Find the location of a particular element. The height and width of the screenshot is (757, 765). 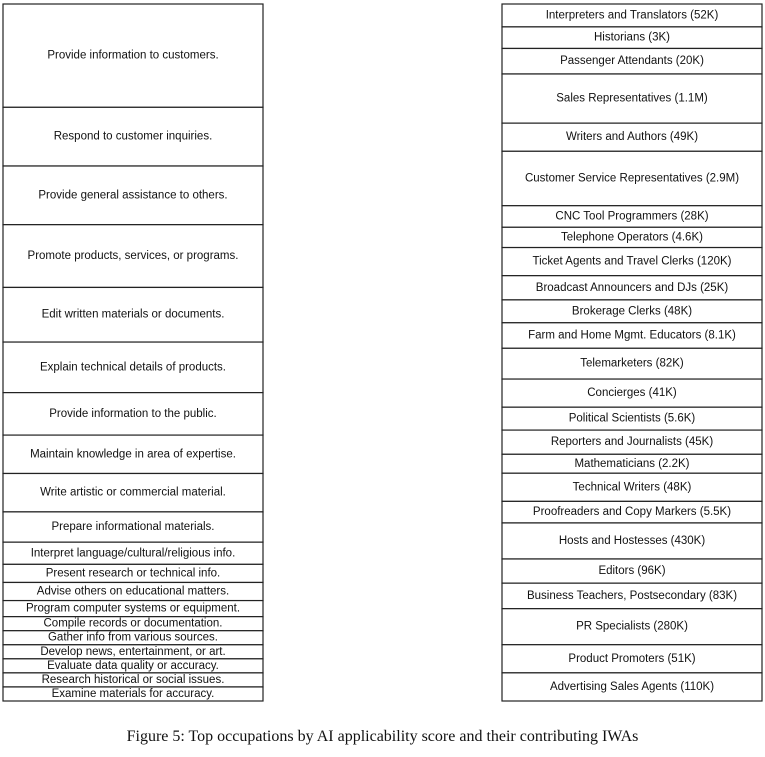

iwa-node: Compile records or documentation. is located at coordinates (133, 624).